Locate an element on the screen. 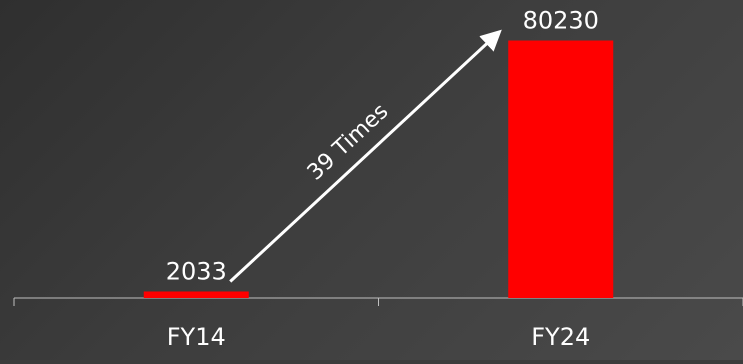 This screenshot has width=743, height=364. x-tick-label: FY24 is located at coordinates (560, 337).